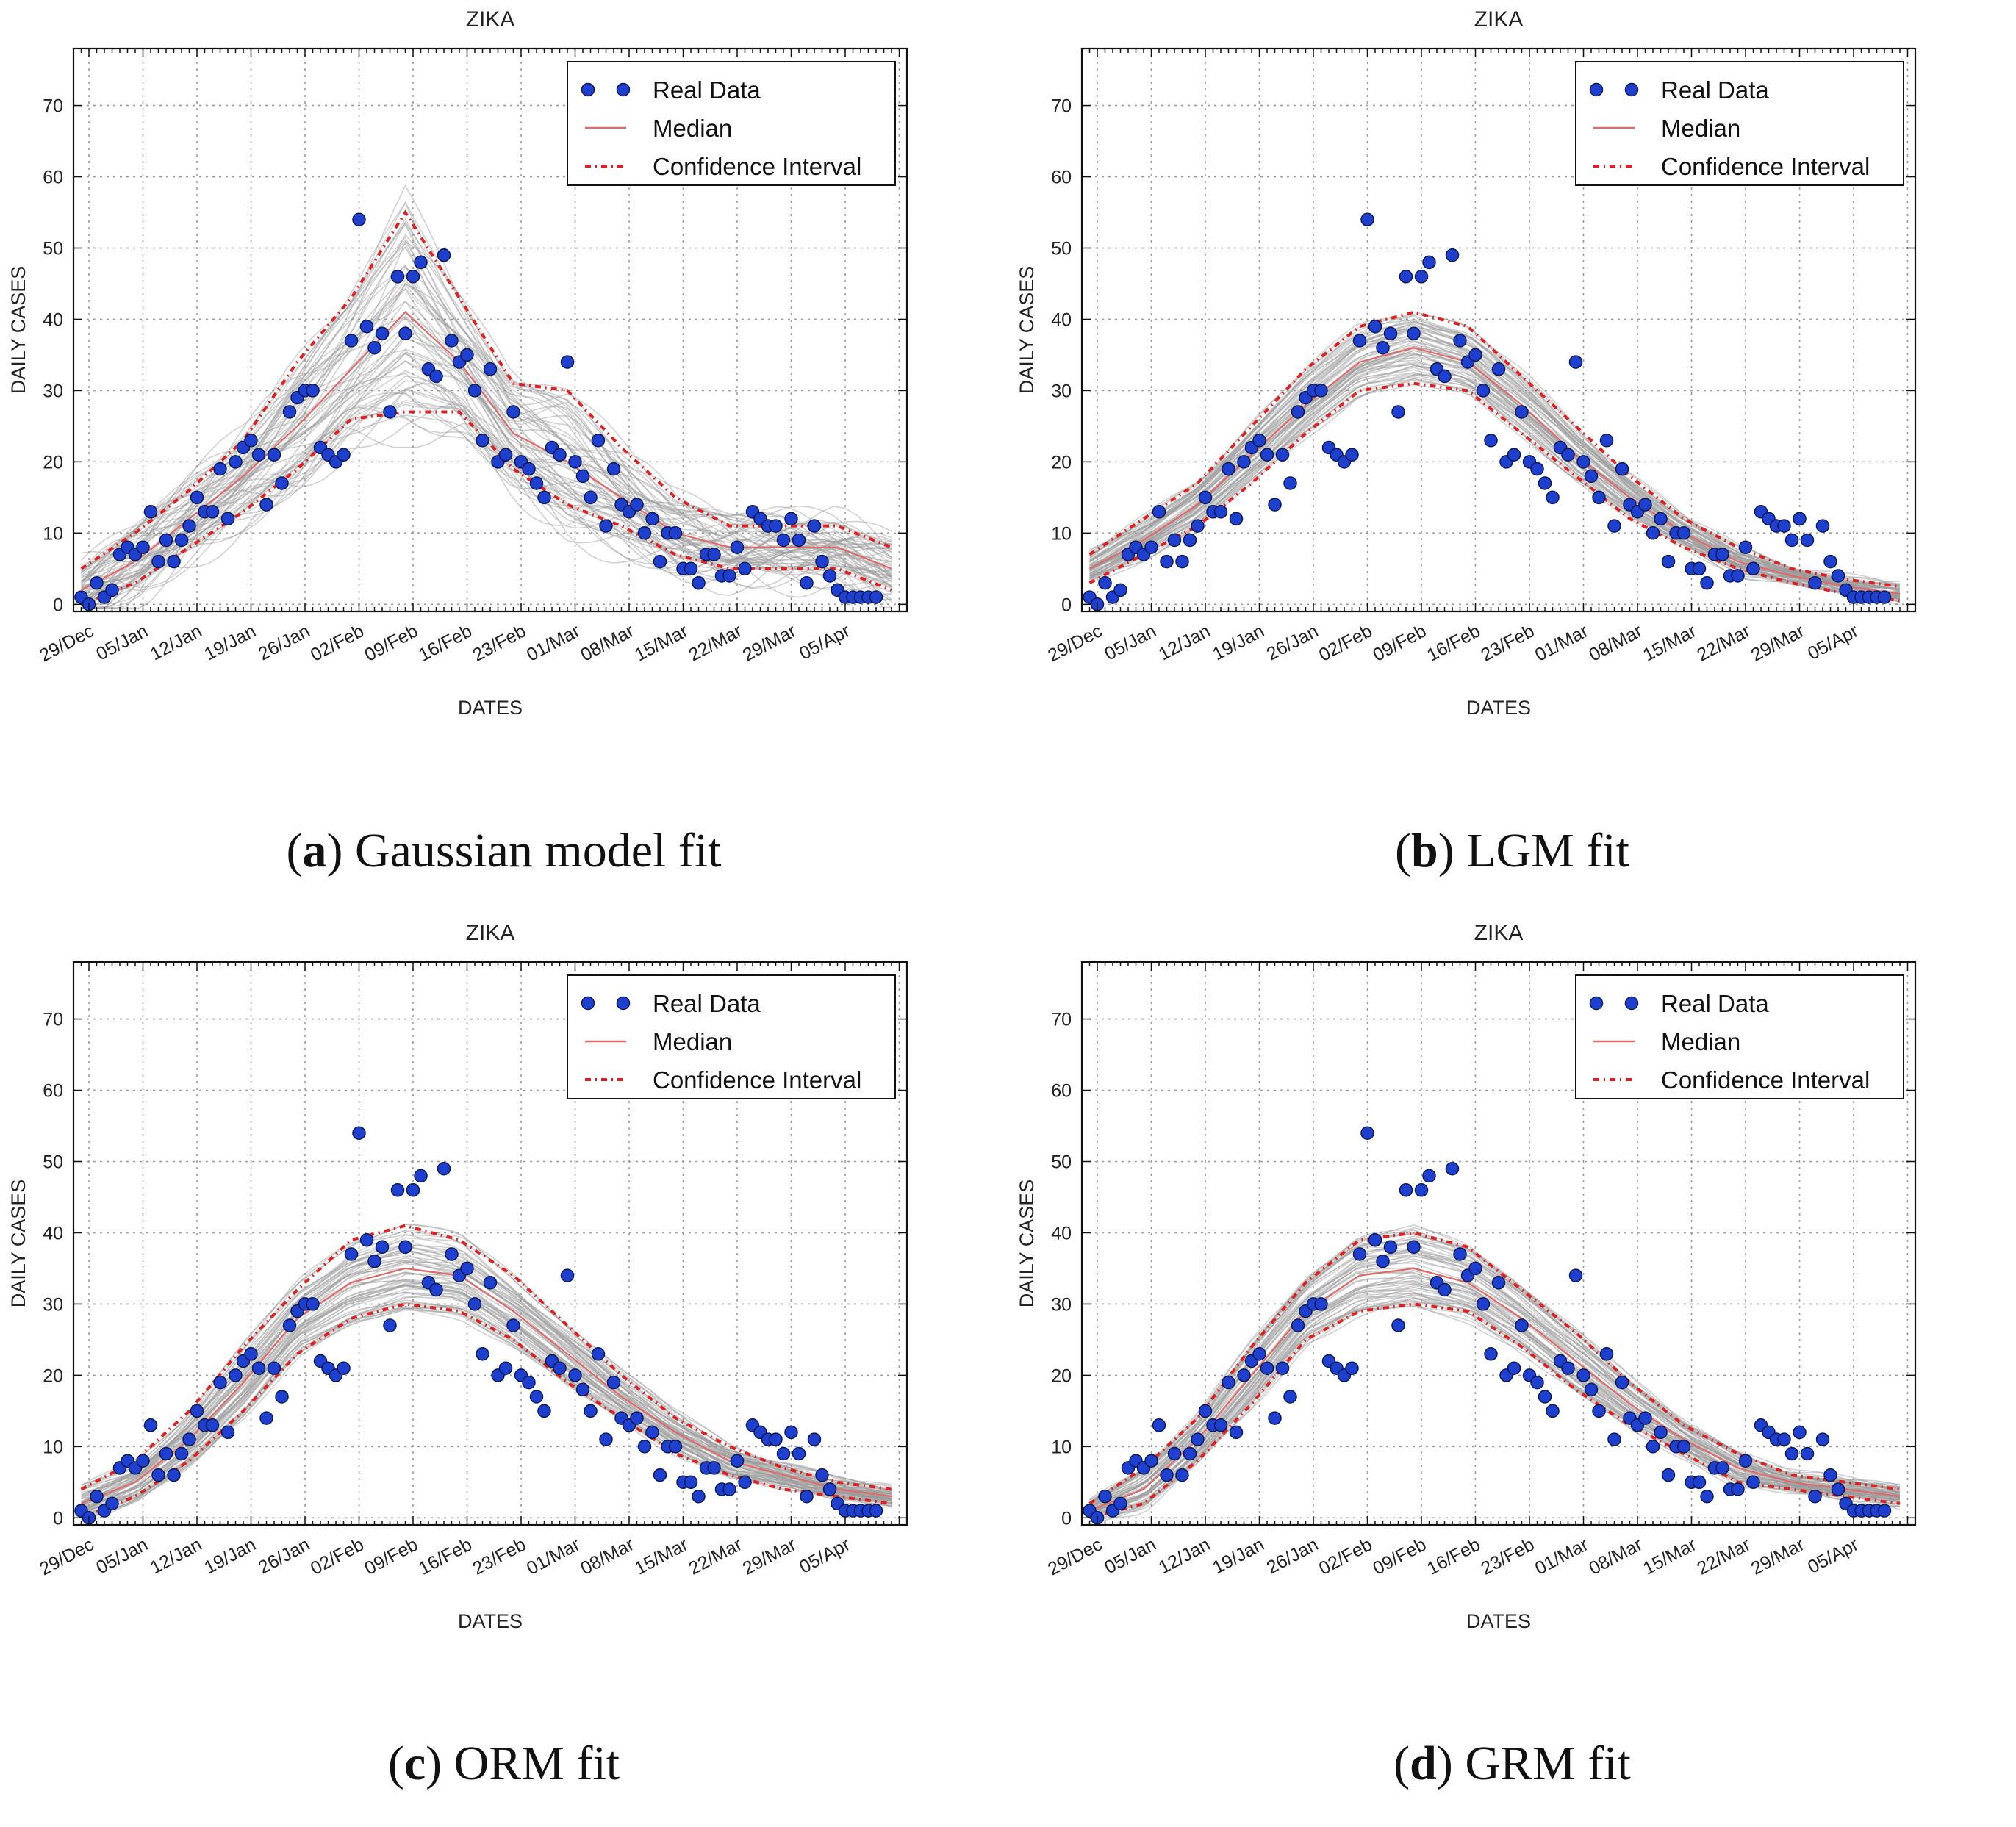  I want to click on caption-text-b: LGM fit, so click(1547, 851).